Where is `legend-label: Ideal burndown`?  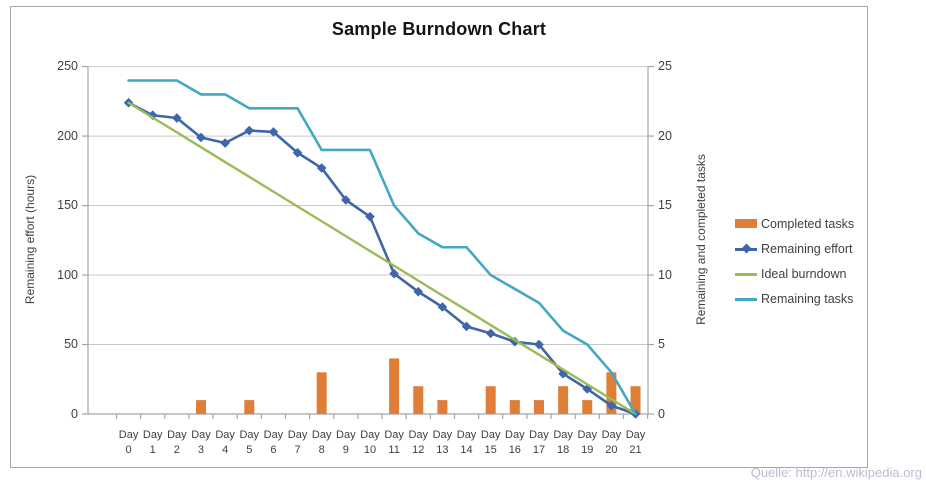 legend-label: Ideal burndown is located at coordinates (804, 273).